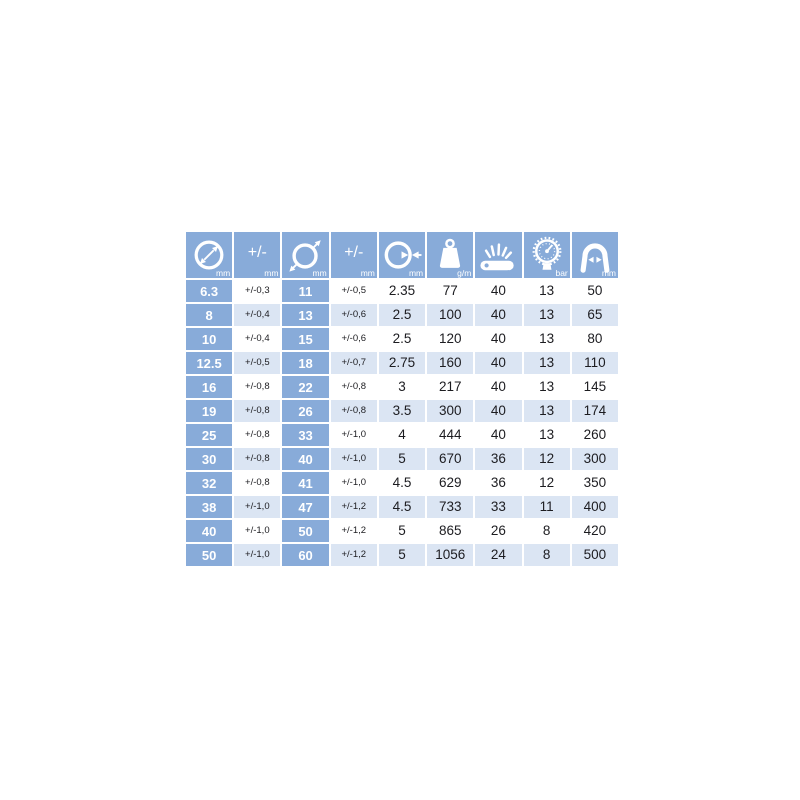 Image resolution: width=800 pixels, height=800 pixels. I want to click on wall-thickness-icon, so click(402, 255).